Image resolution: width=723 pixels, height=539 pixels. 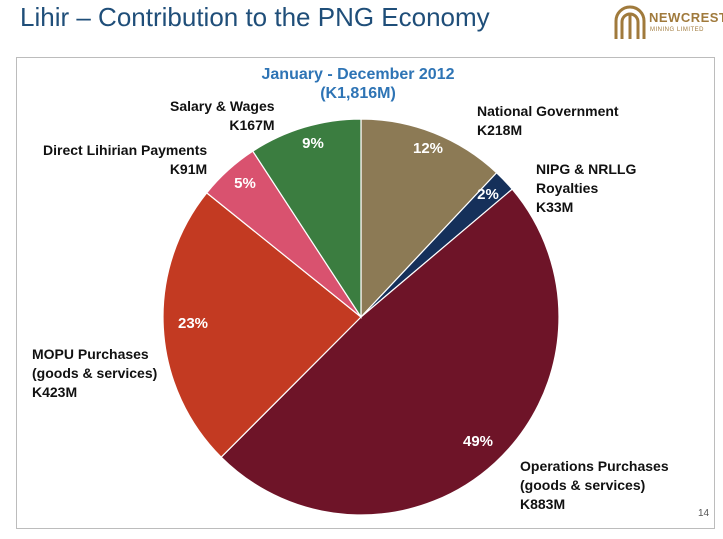 I want to click on slice-value-label: K218M, so click(x=500, y=130).